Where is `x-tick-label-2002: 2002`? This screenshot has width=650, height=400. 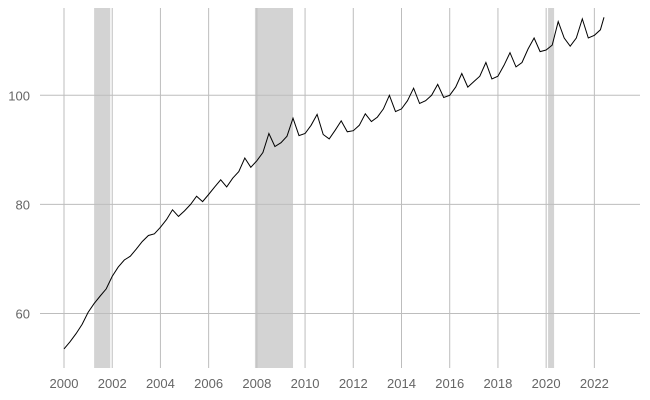
x-tick-label-2002: 2002 is located at coordinates (112, 383).